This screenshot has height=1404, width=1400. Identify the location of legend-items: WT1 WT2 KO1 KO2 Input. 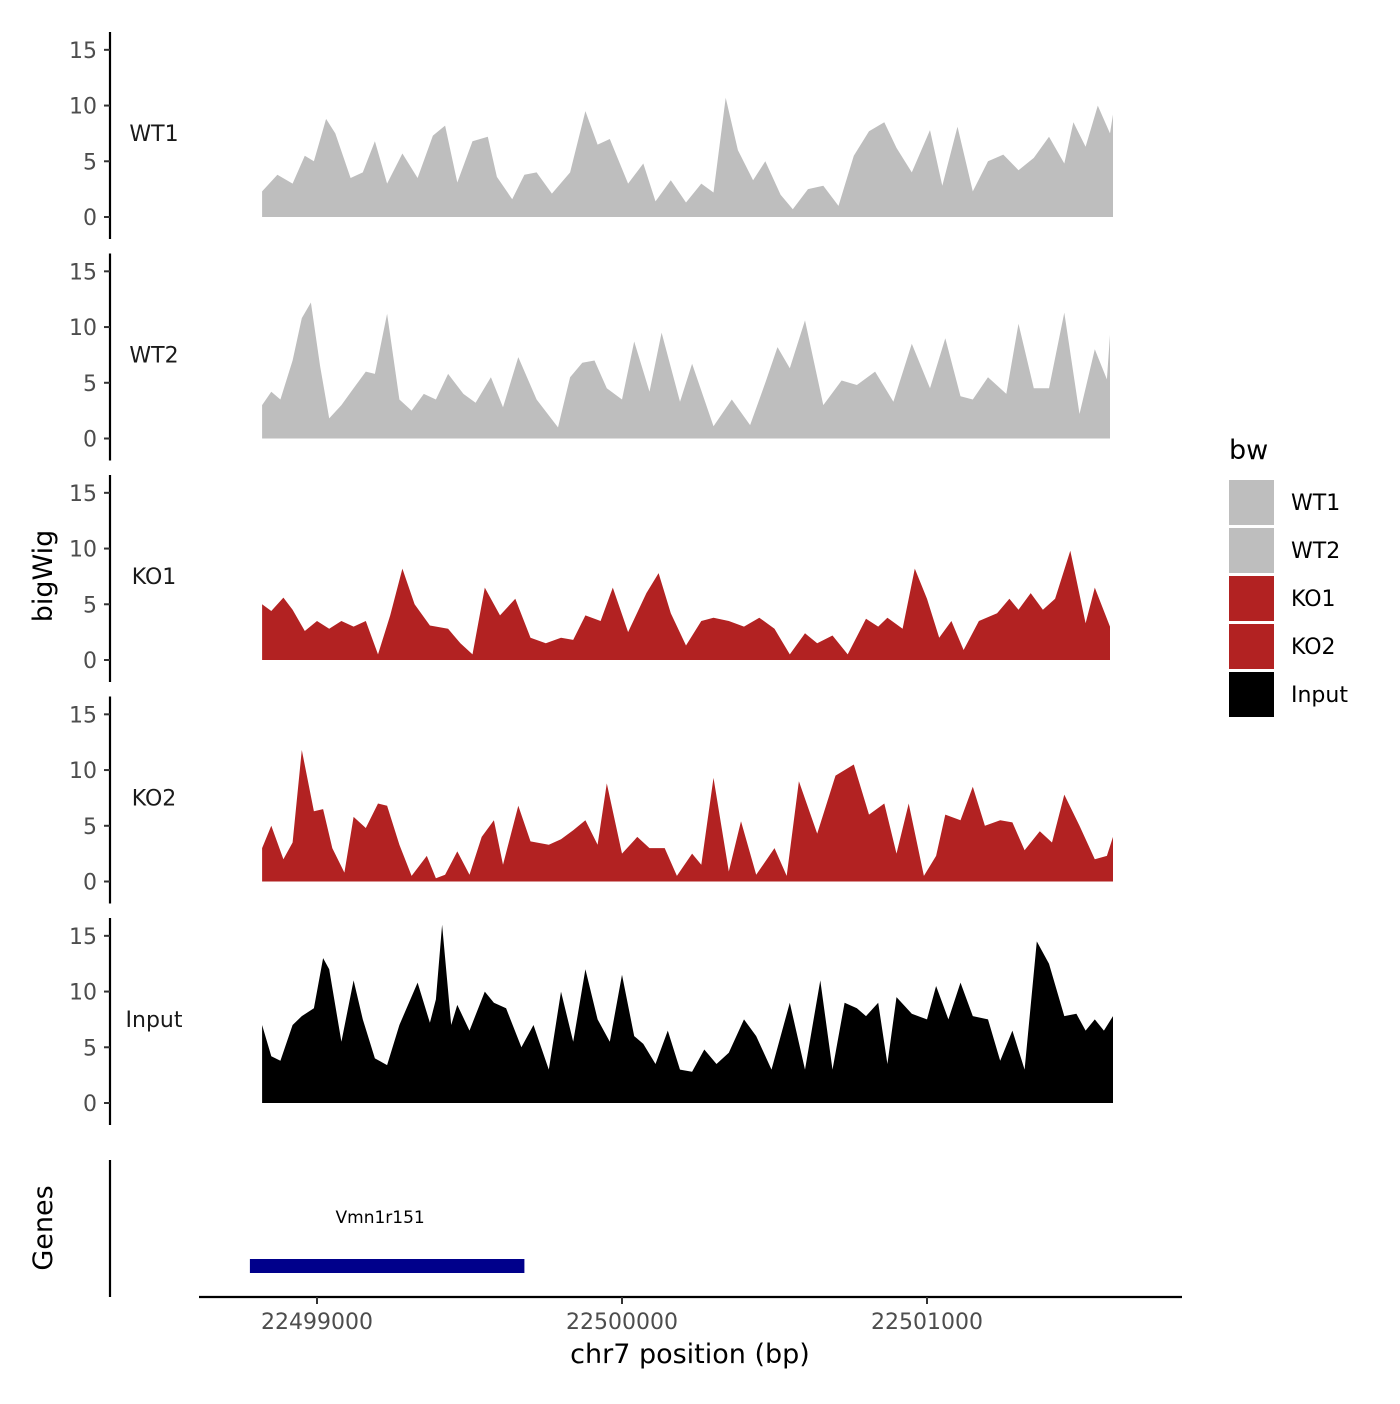
(1288, 598).